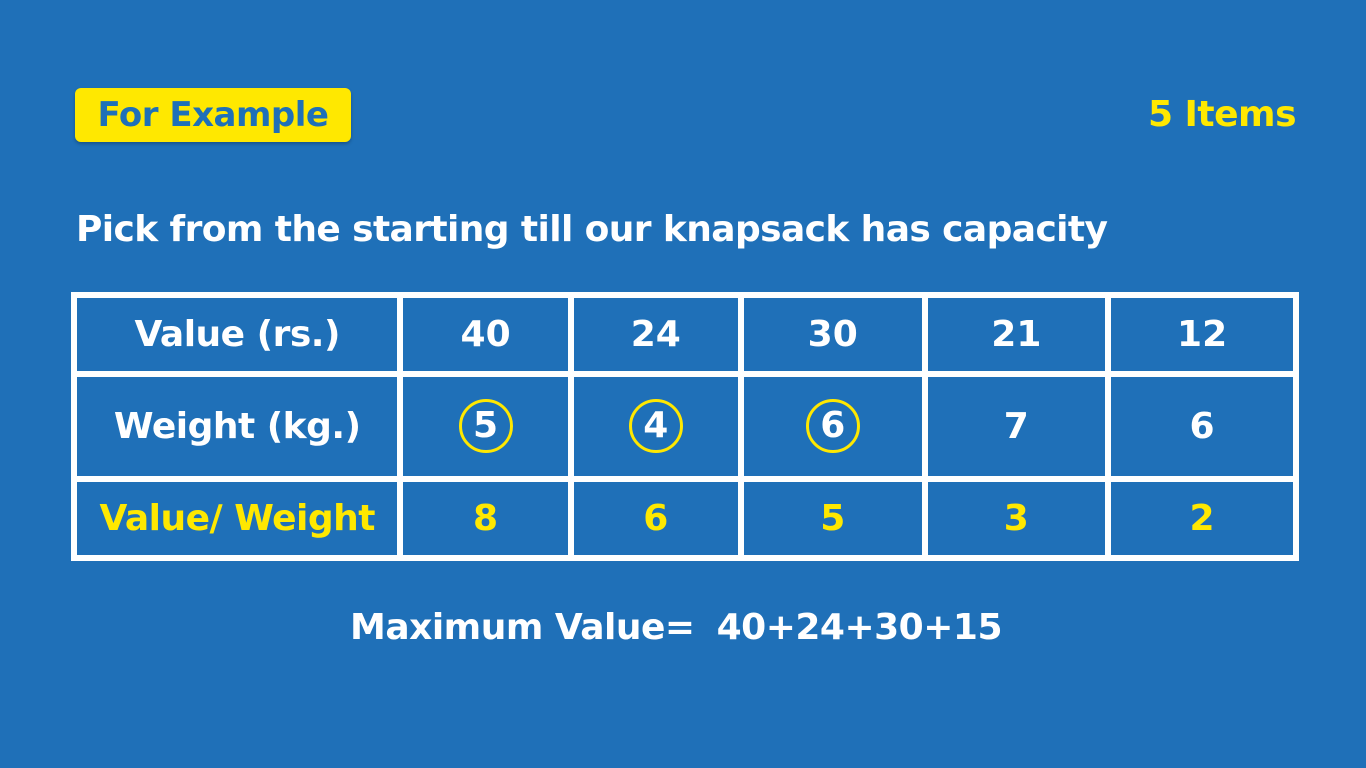  What do you see at coordinates (240, 515) in the screenshot?
I see `ratio-label: Value/ Weight` at bounding box center [240, 515].